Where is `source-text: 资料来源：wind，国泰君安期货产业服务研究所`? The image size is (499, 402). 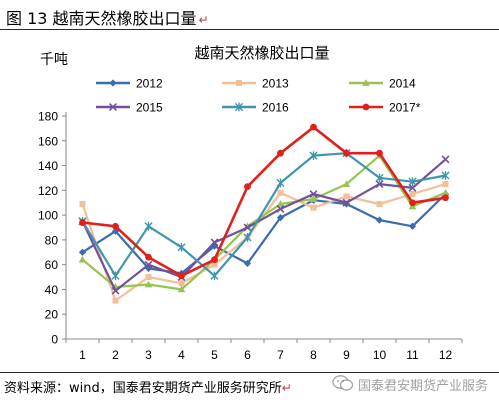
source-text: 资料来源：wind，国泰君安期货产业服务研究所 is located at coordinates (143, 388).